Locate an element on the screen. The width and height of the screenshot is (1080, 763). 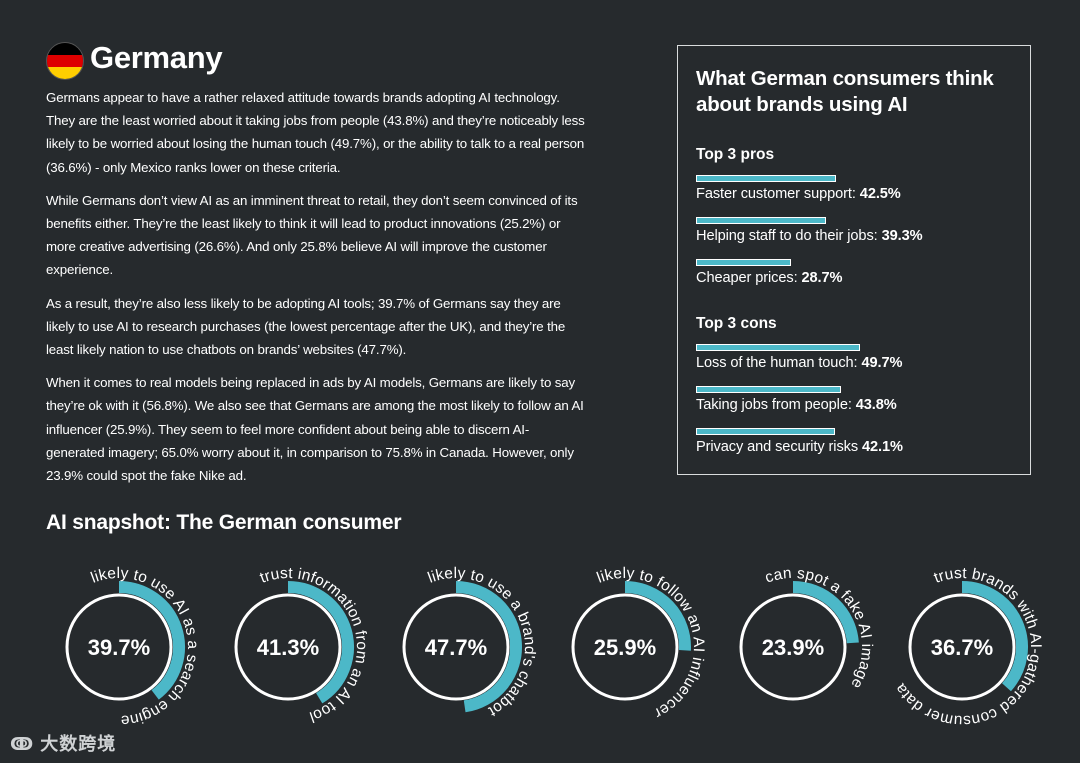
snapshot-gauge-5: can spot a fake AI image 23.9% is located at coordinates (793, 645).